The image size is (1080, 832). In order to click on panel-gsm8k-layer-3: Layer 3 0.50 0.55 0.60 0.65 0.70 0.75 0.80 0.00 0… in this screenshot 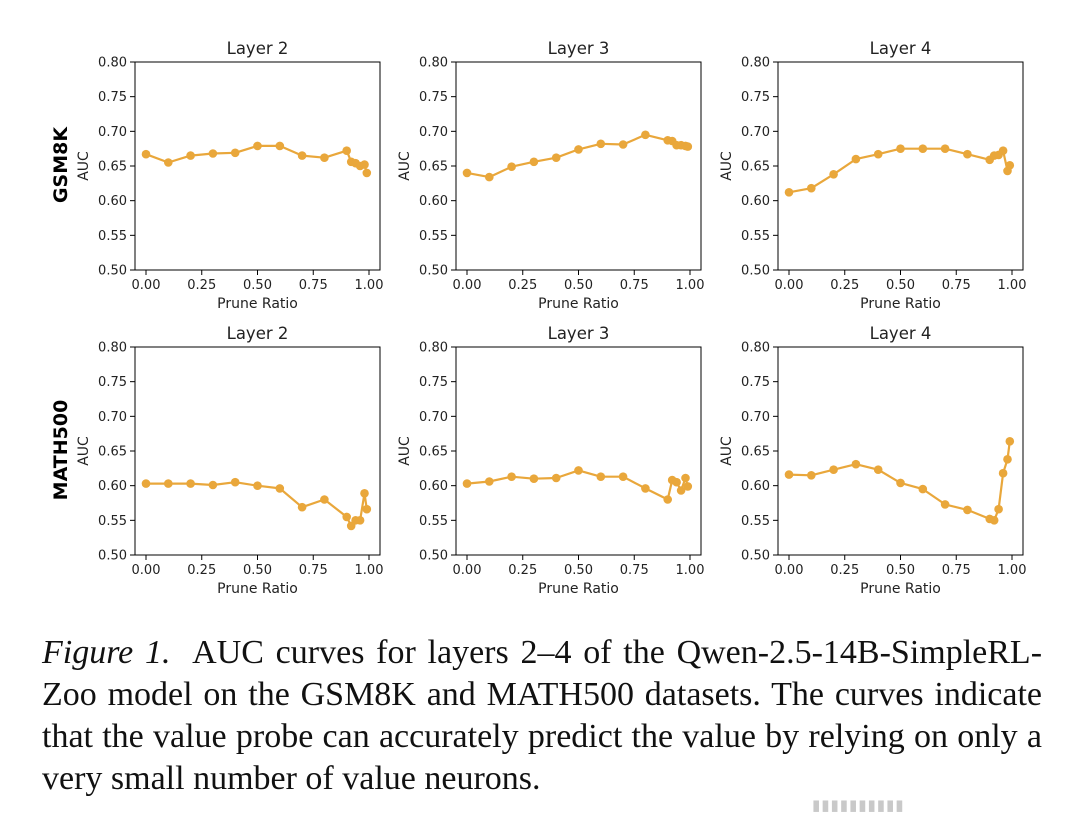, I will do `click(550, 175)`.